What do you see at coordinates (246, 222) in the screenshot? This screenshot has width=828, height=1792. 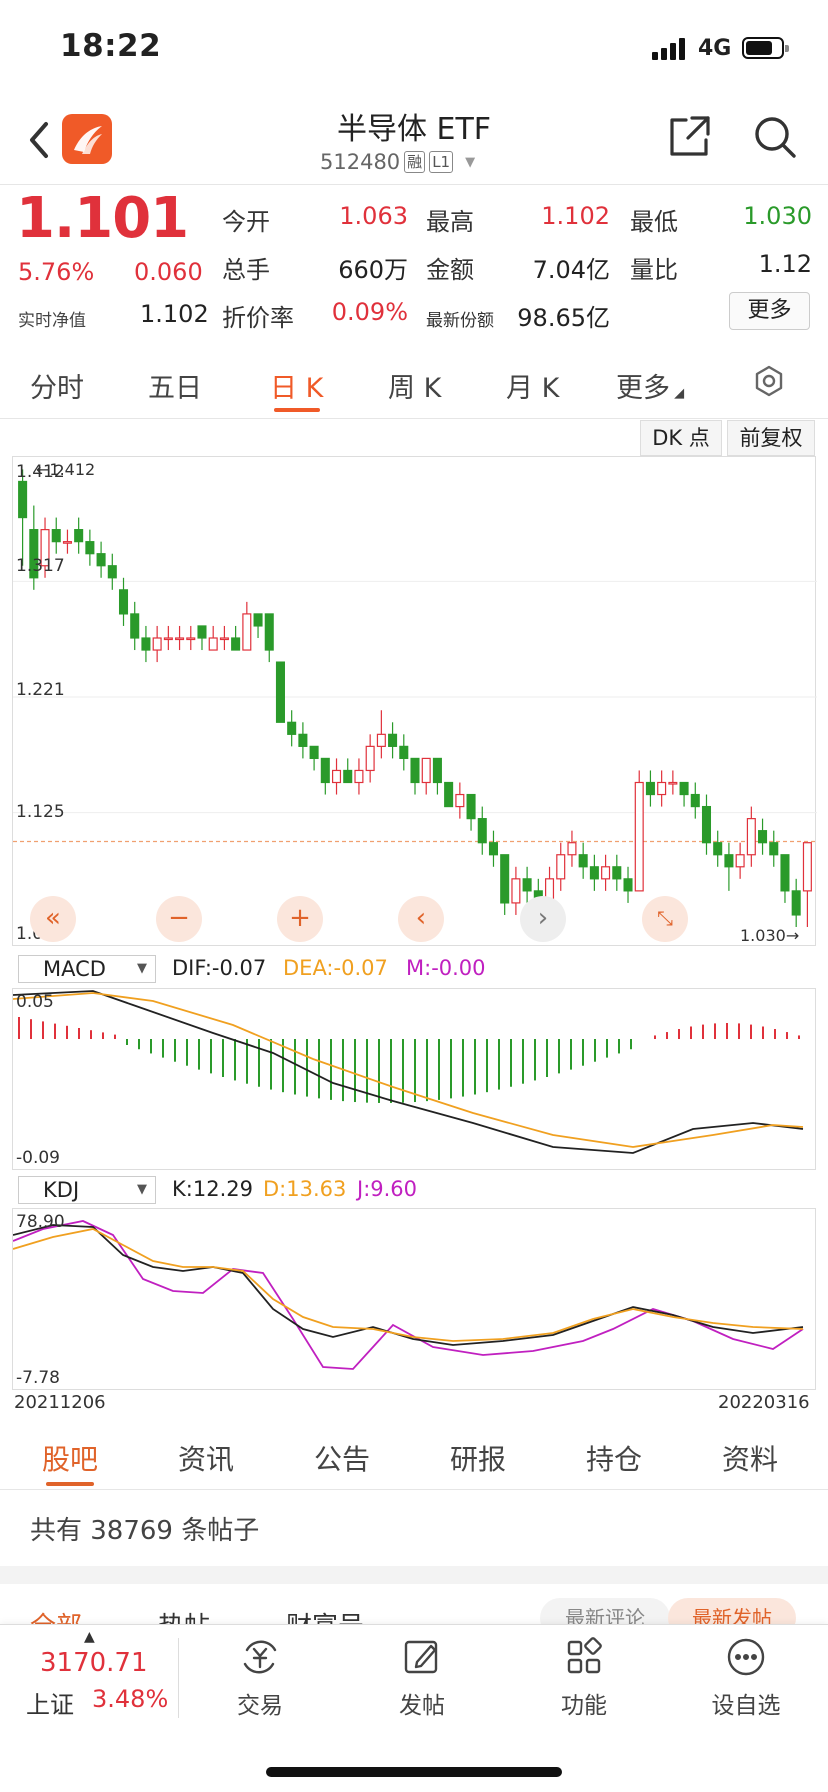 I see `open-label: 今开` at bounding box center [246, 222].